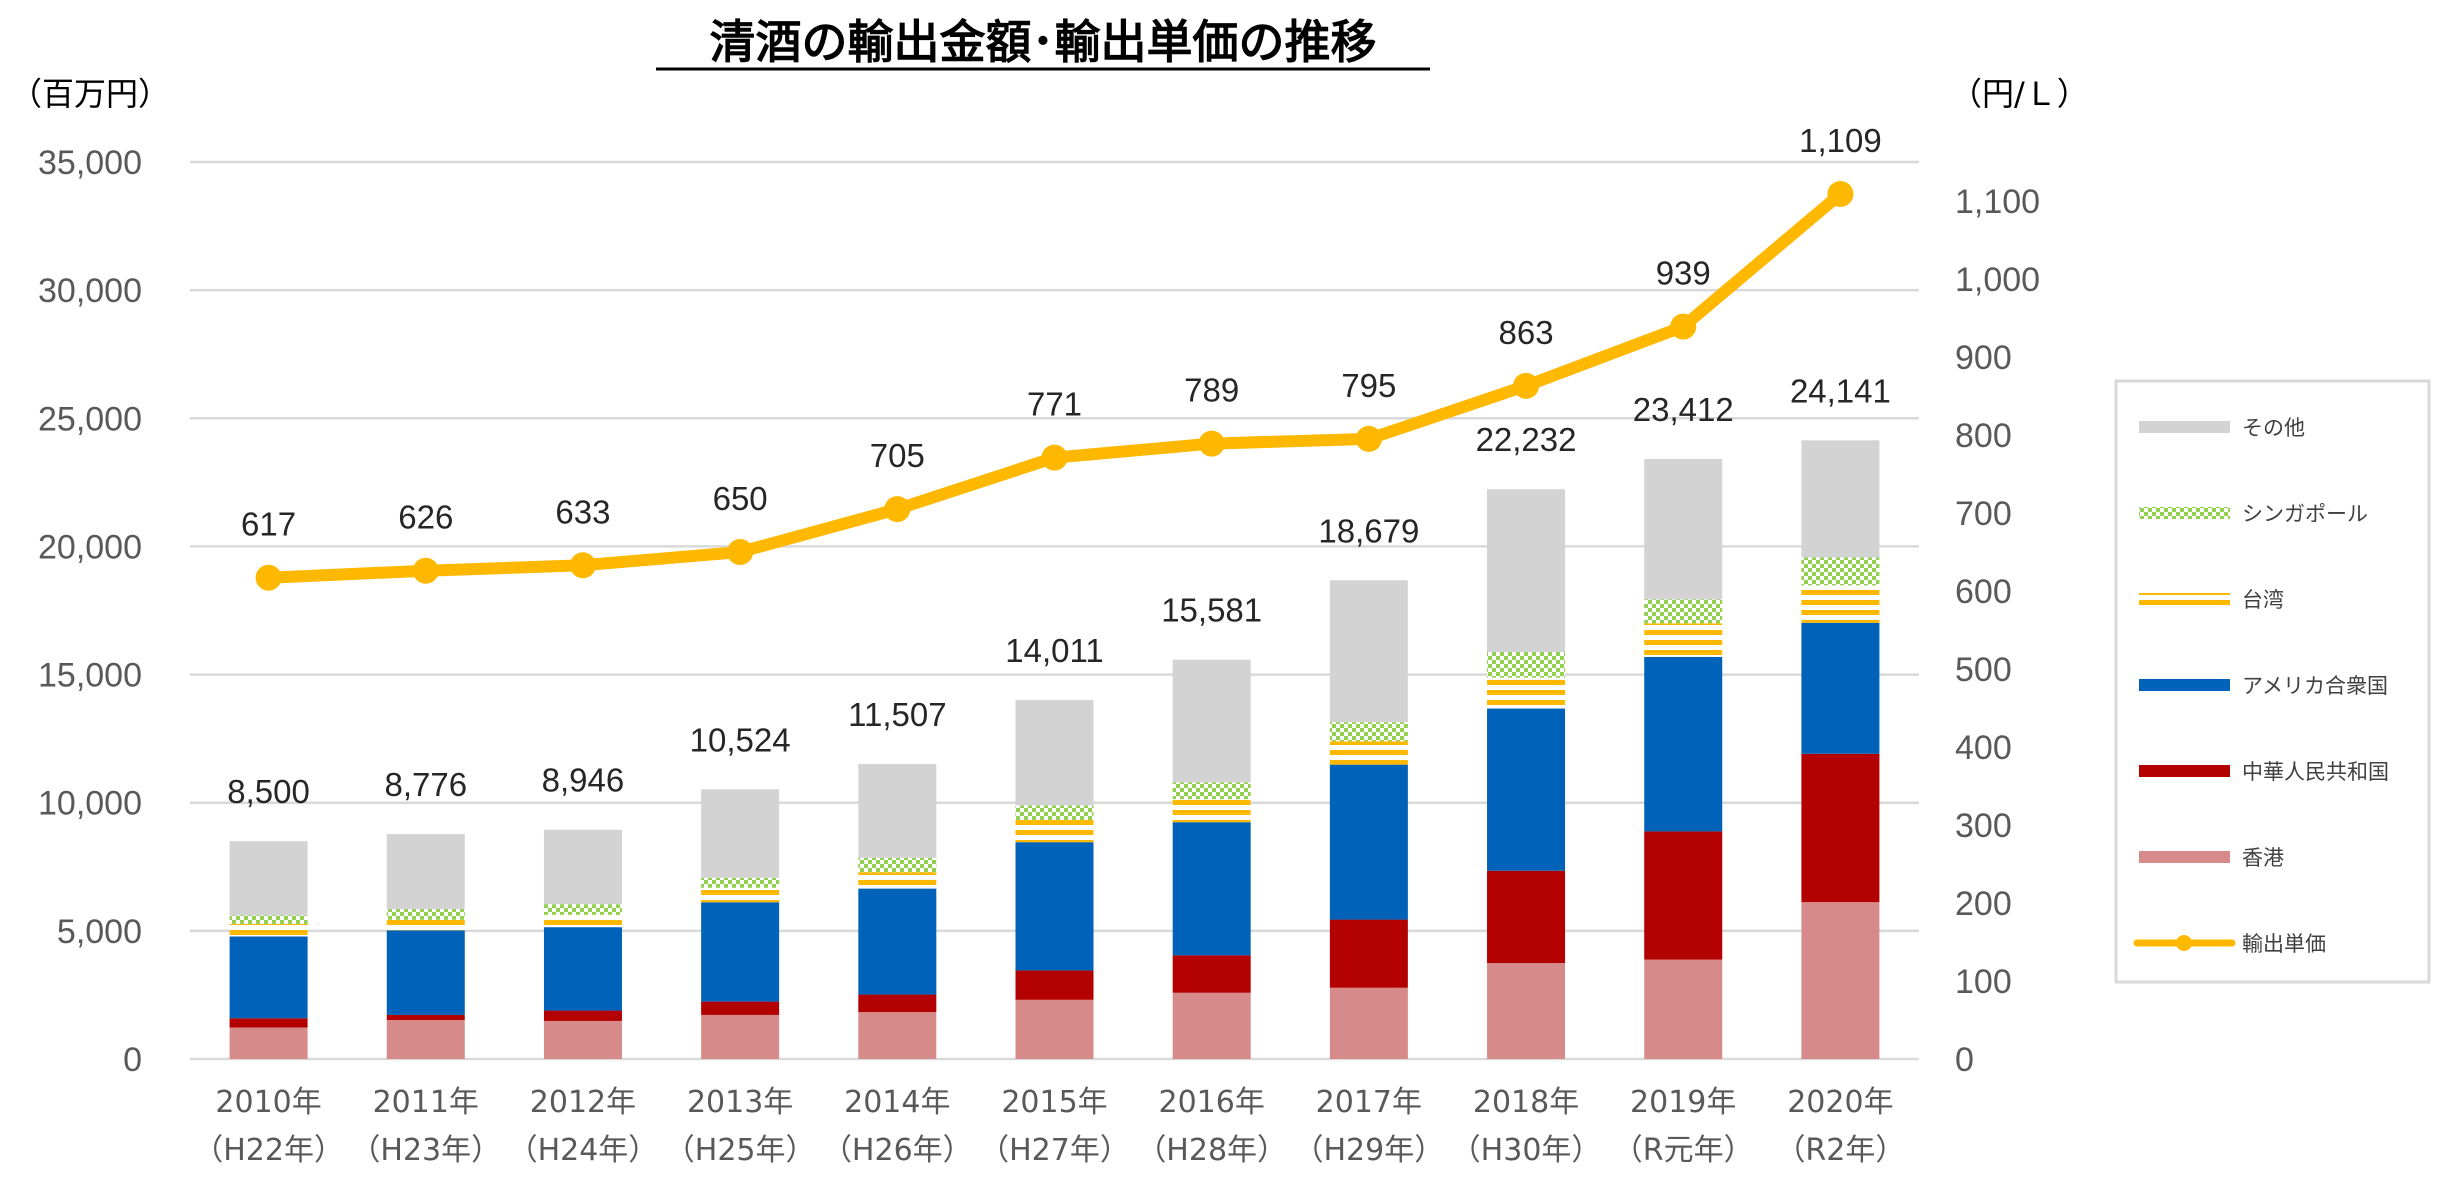  I want to click on right-tick-label: 700, so click(1983, 514).